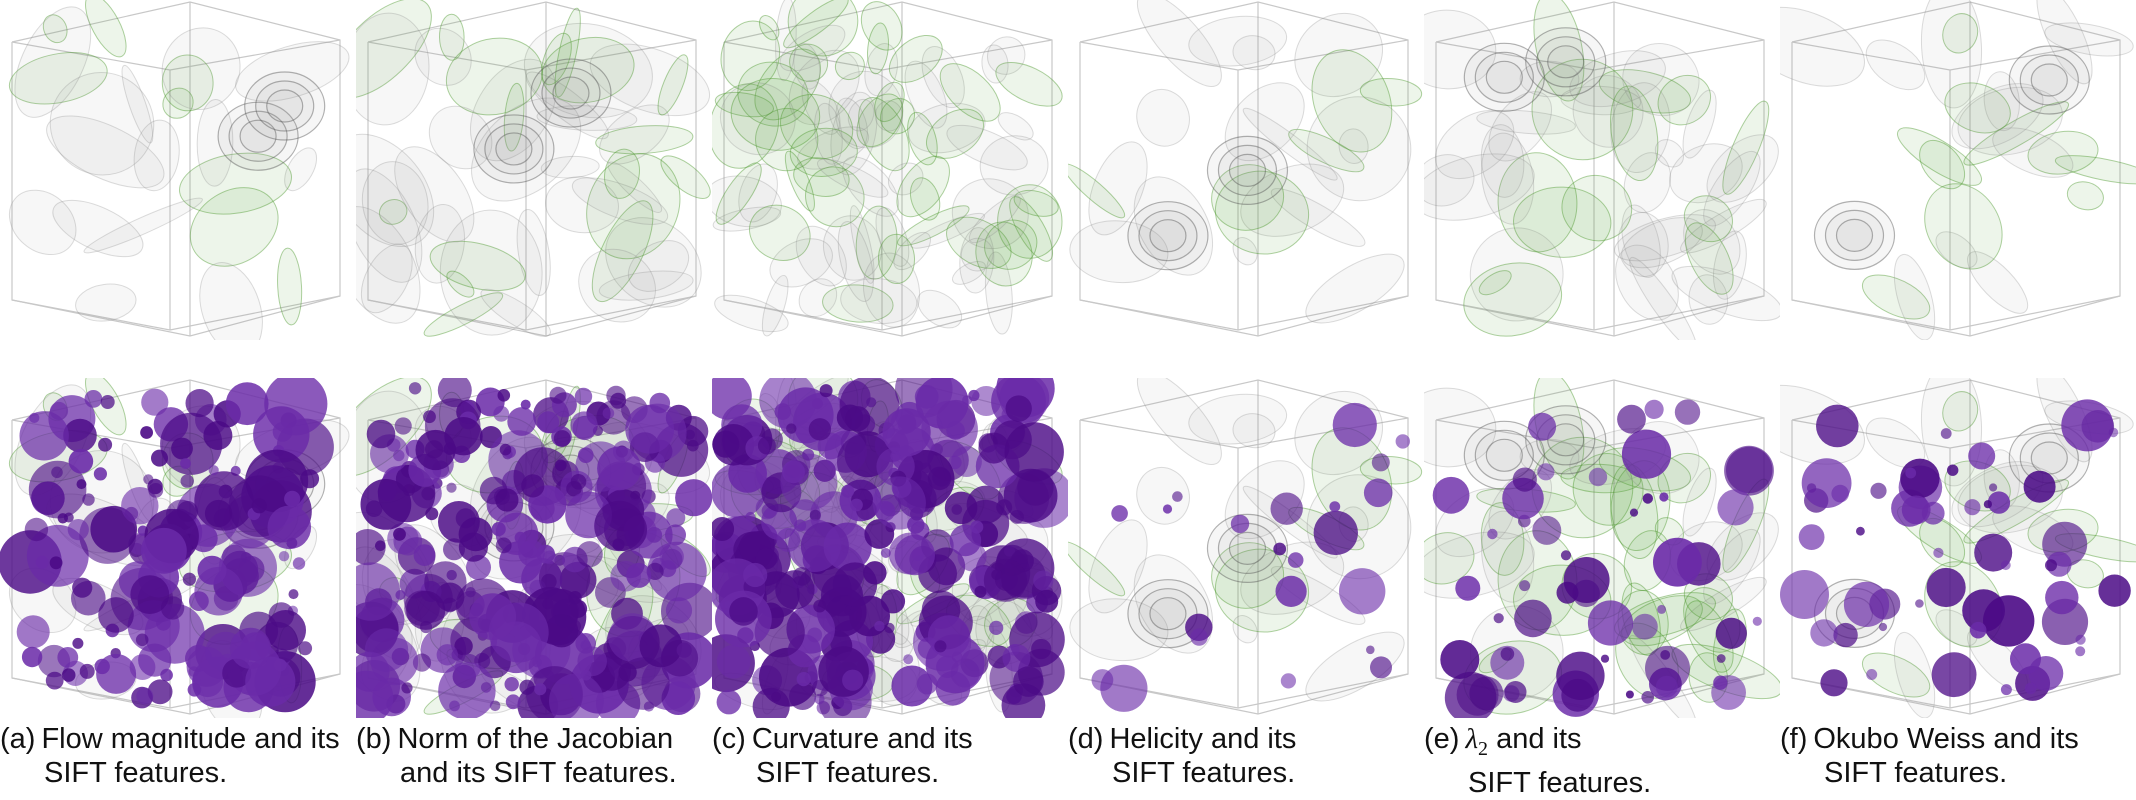 Image resolution: width=2136 pixels, height=800 pixels. What do you see at coordinates (18, 739) in the screenshot?
I see `subfigure-label: (a)` at bounding box center [18, 739].